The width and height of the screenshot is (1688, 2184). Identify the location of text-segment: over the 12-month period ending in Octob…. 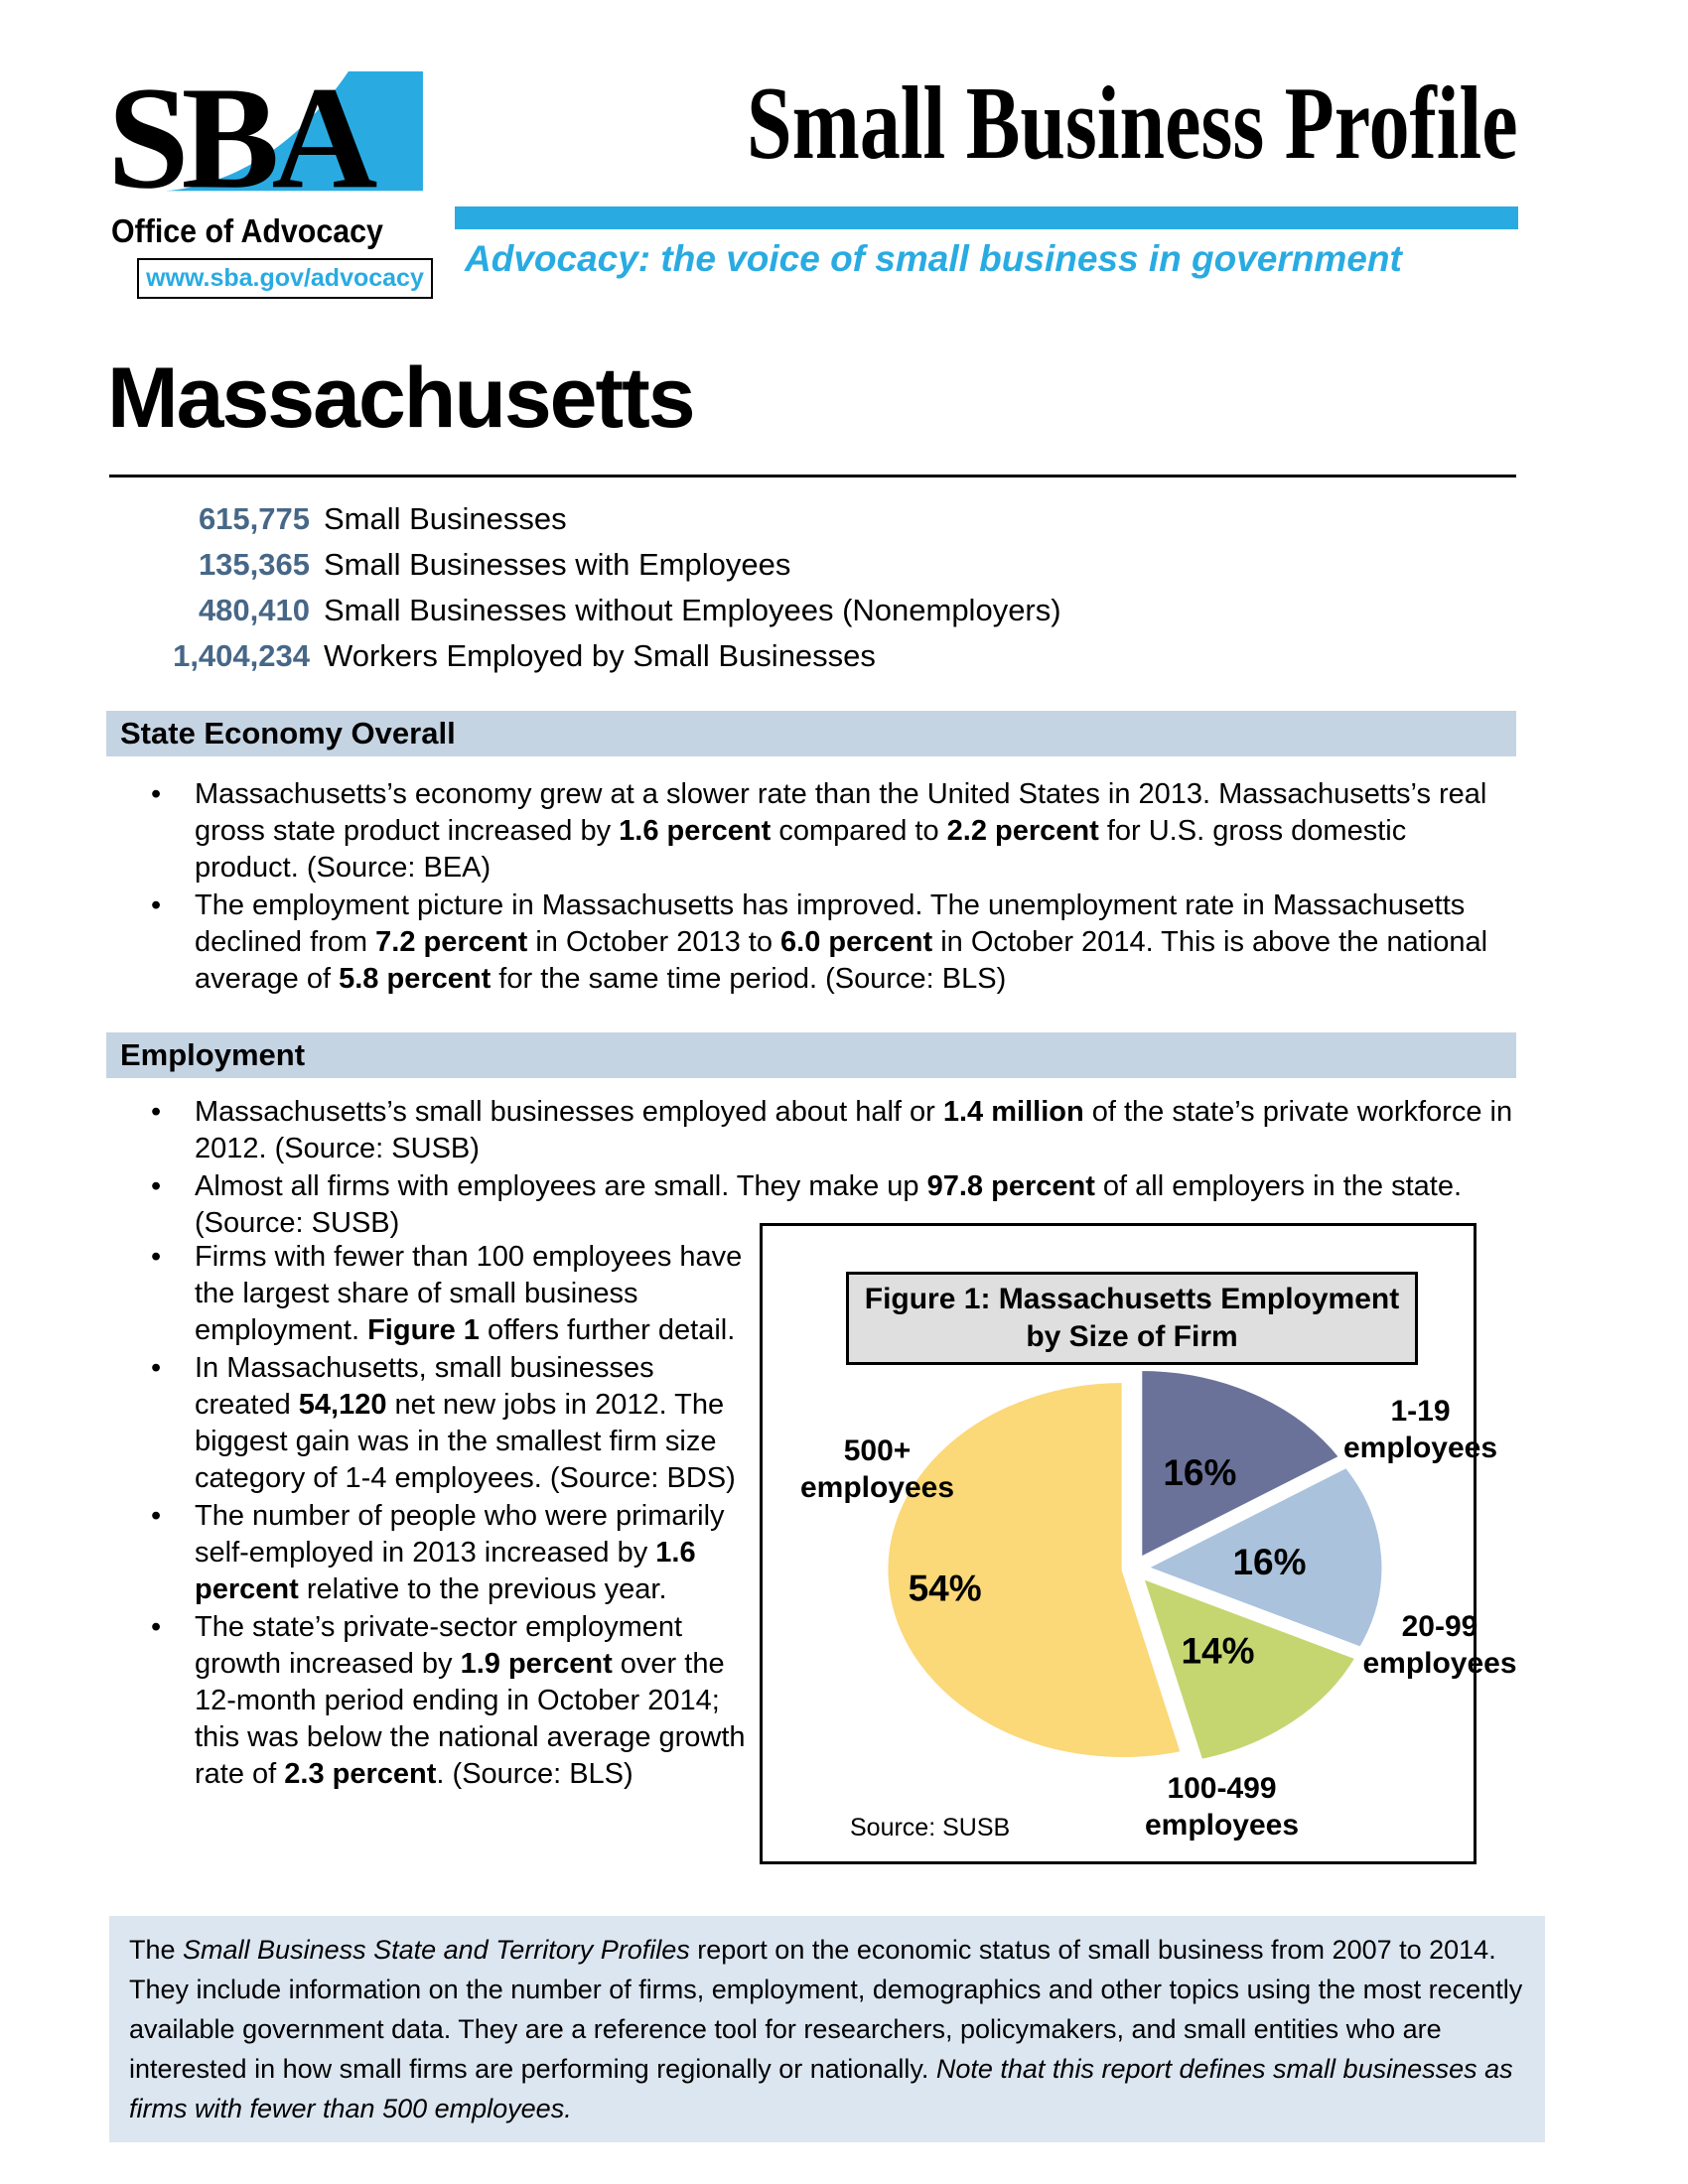
(470, 1719).